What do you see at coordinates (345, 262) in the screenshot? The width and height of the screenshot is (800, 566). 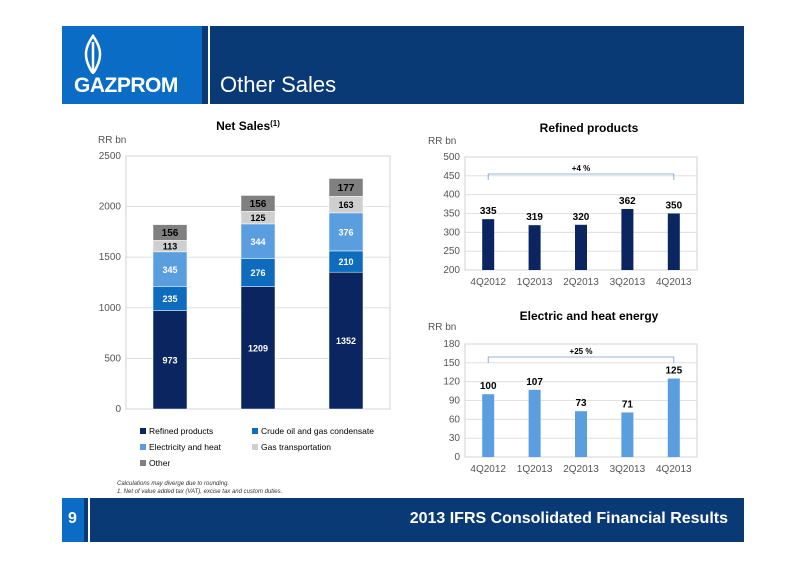 I see `data-label: 210` at bounding box center [345, 262].